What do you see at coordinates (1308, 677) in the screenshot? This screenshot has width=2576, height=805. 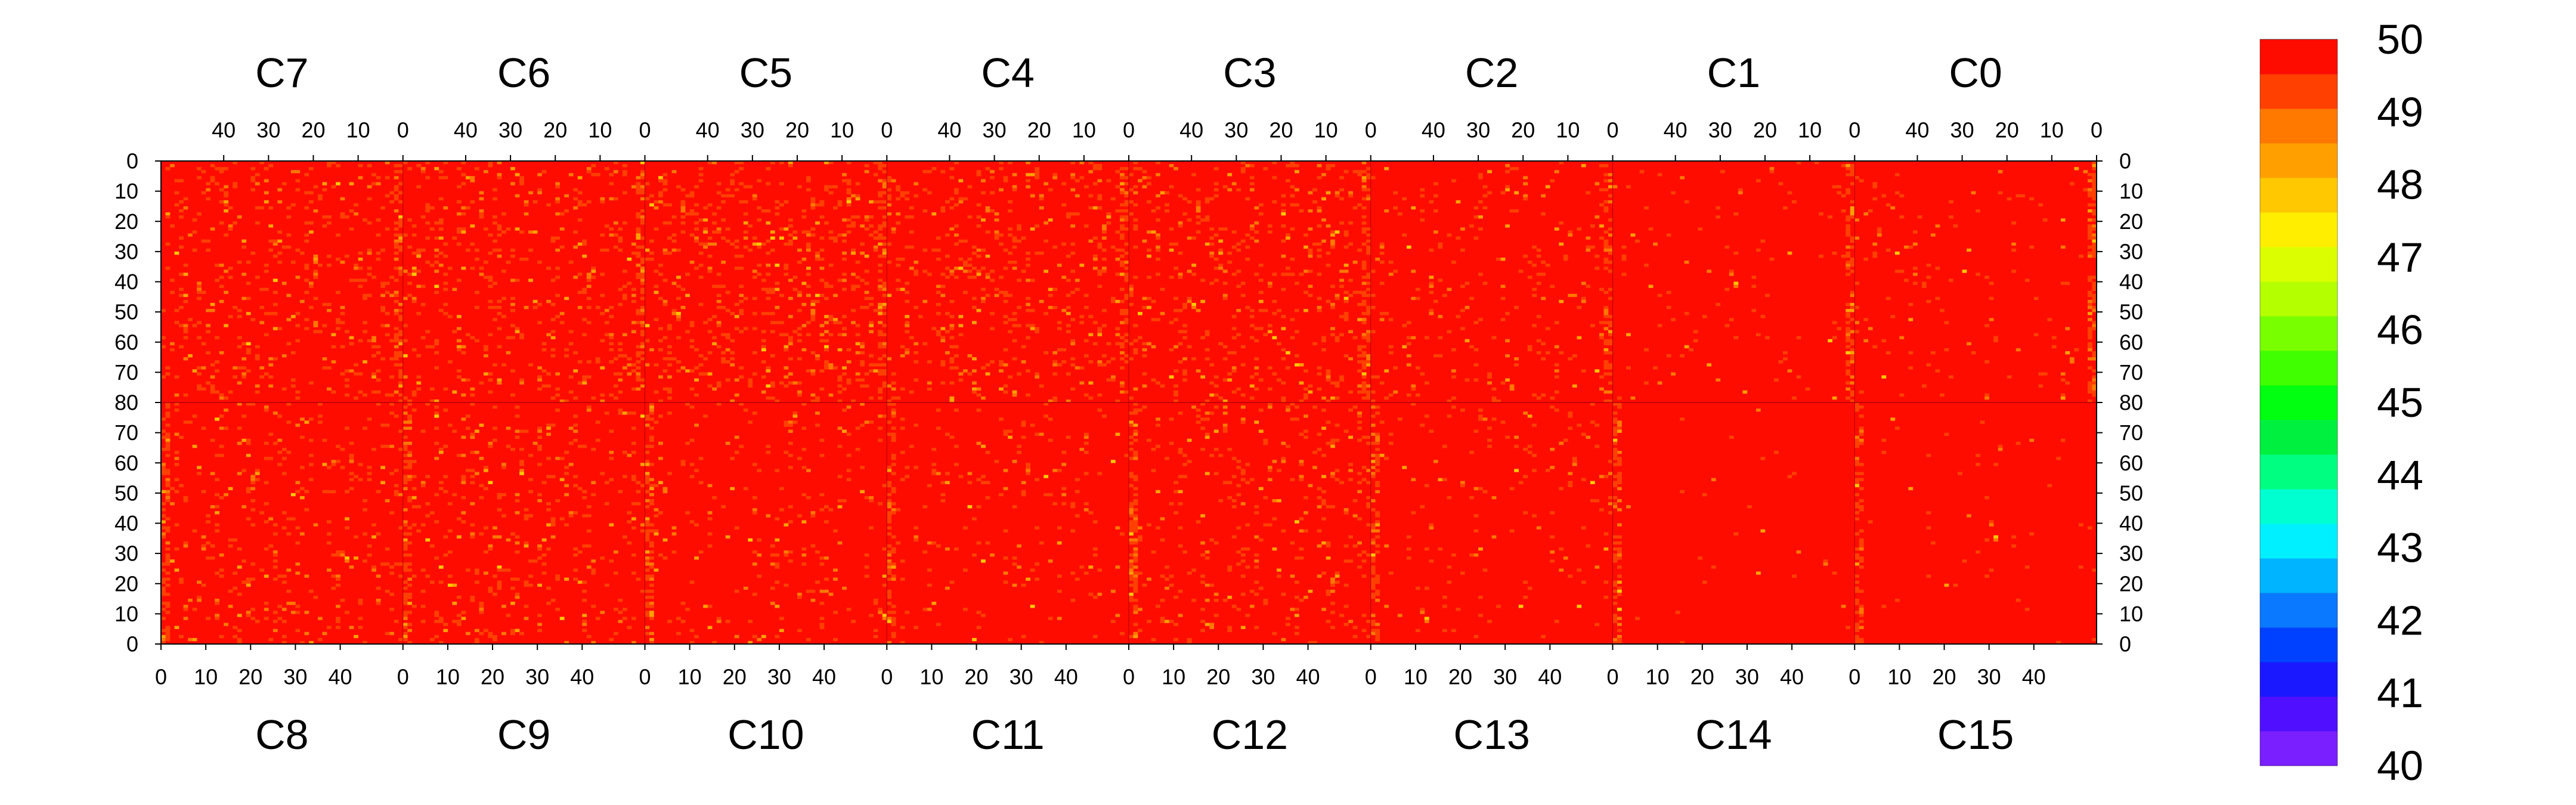 I see `x-tick-label-bottom: 40` at bounding box center [1308, 677].